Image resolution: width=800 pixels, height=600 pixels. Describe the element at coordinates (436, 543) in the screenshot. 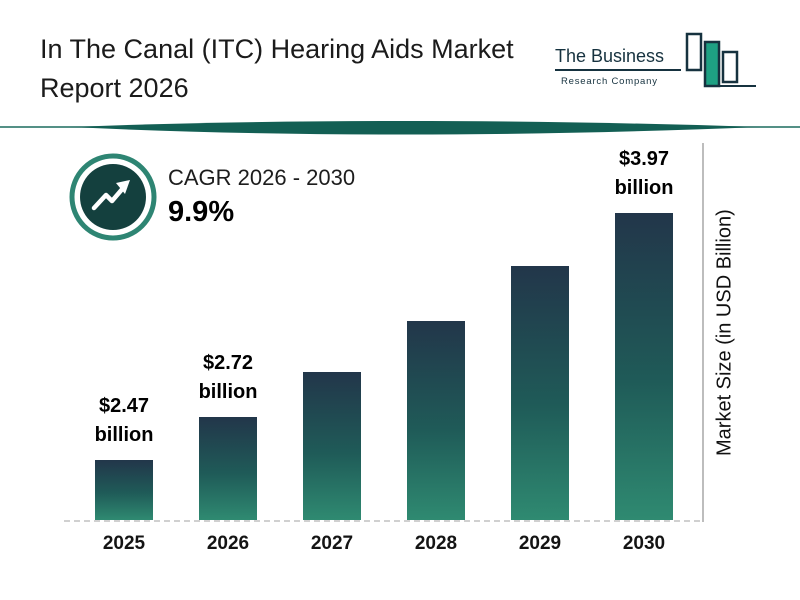

I see `year-label: 2028` at that location.